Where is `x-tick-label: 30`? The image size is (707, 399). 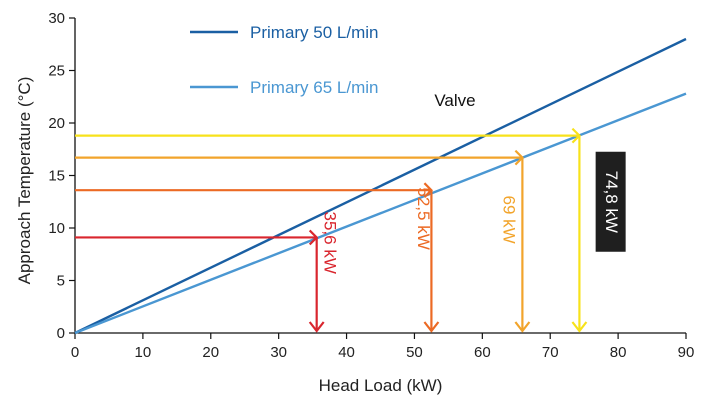
x-tick-label: 30 is located at coordinates (278, 352).